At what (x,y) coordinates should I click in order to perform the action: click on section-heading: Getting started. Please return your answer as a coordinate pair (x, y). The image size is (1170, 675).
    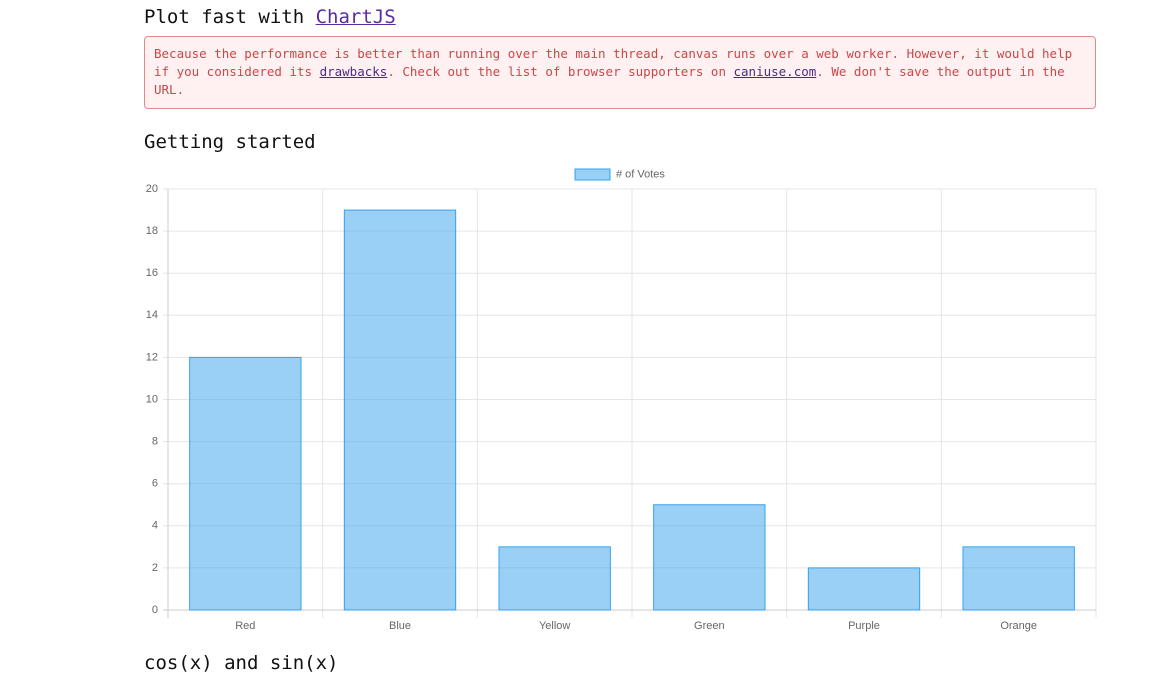
    Looking at the image, I should click on (230, 142).